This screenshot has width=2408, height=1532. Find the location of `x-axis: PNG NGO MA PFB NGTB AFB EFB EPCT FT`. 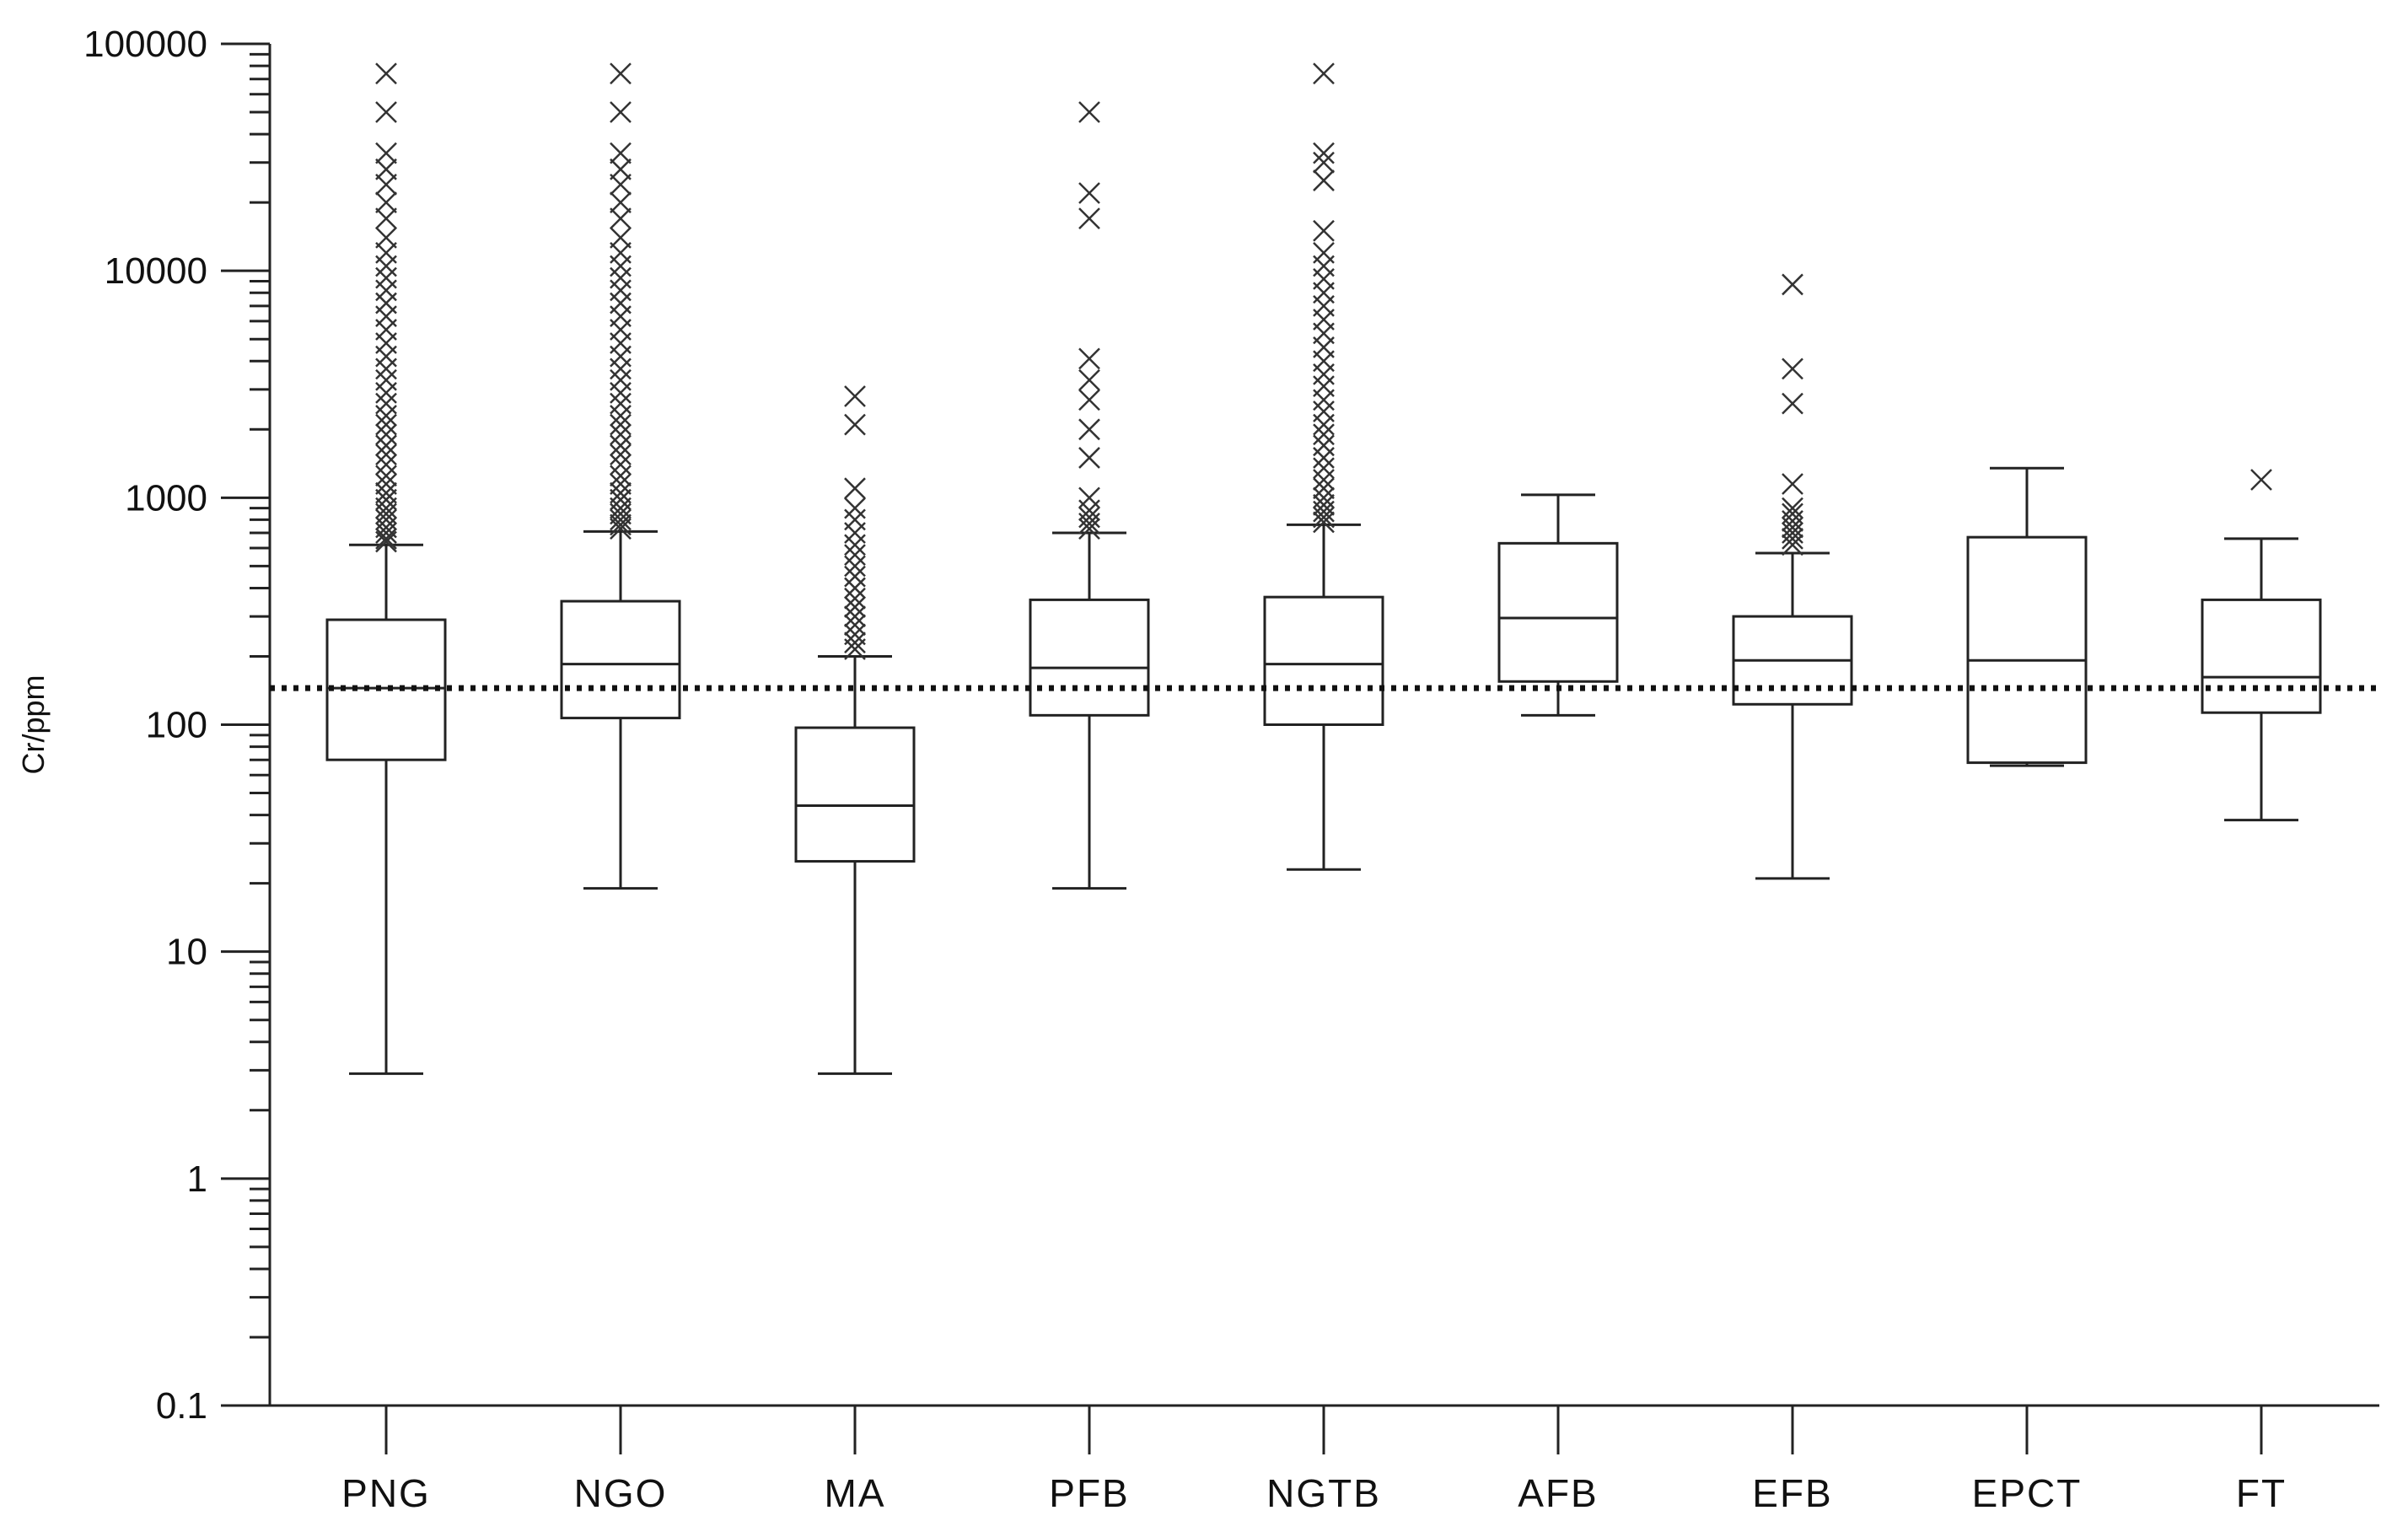

x-axis: PNG NGO MA PFB NGTB AFB EFB EPCT FT is located at coordinates (1325, 1460).